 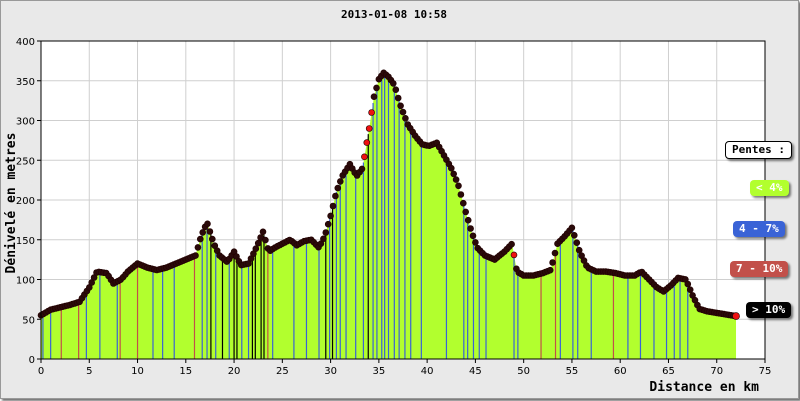 What do you see at coordinates (475, 371) in the screenshot?
I see `x-tick-label: 45` at bounding box center [475, 371].